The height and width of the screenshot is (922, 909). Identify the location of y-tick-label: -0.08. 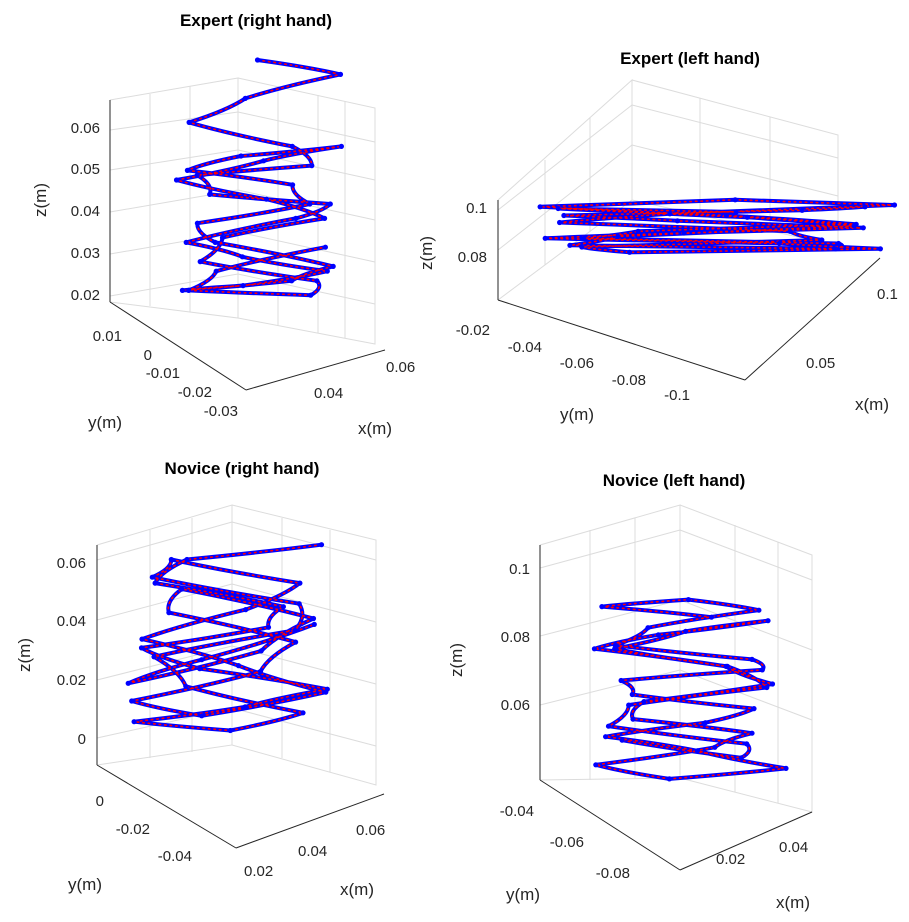
(629, 380).